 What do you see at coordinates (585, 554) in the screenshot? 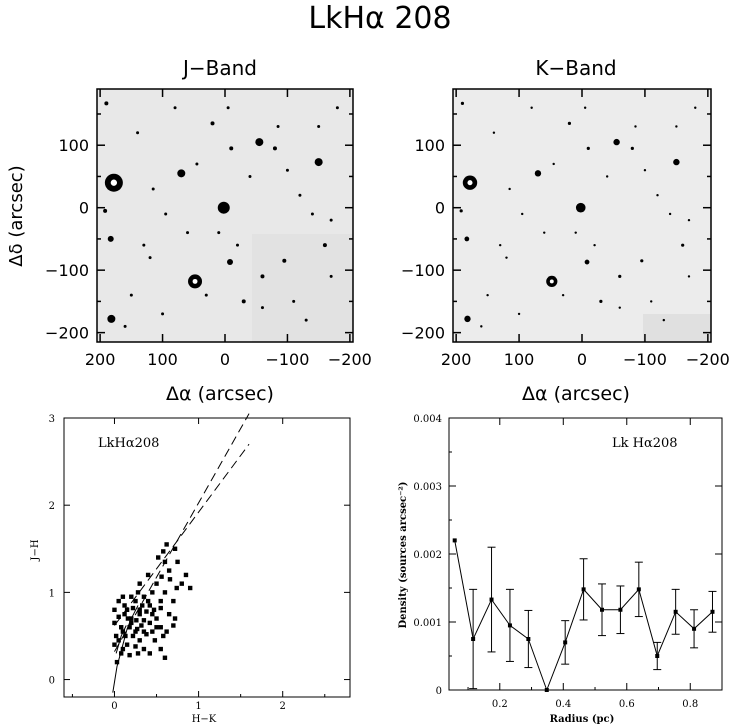
I see `density-frame` at bounding box center [585, 554].